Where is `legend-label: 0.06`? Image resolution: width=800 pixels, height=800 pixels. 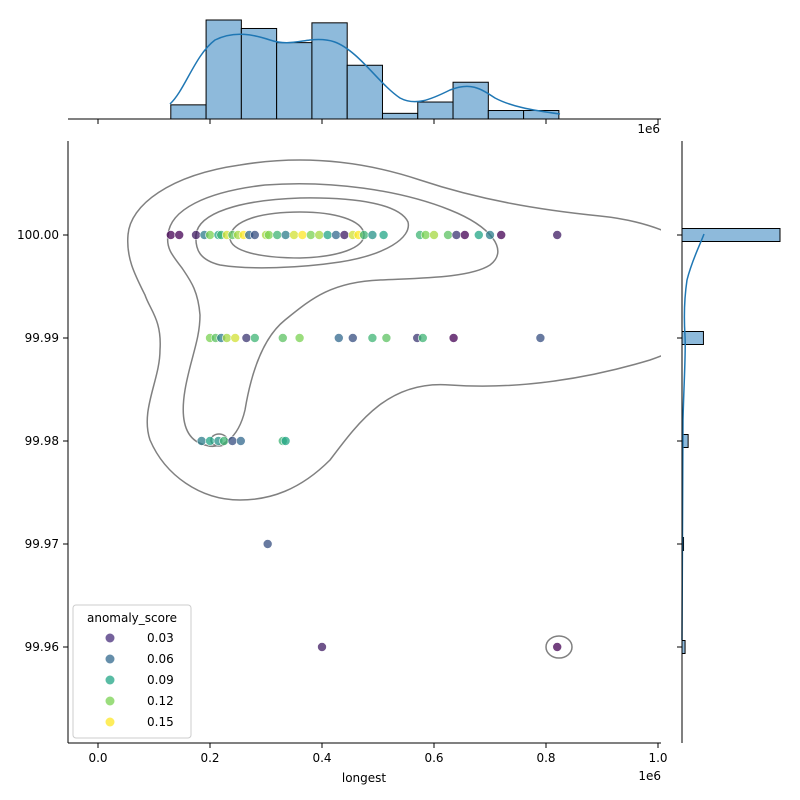
legend-label: 0.06 is located at coordinates (160, 659).